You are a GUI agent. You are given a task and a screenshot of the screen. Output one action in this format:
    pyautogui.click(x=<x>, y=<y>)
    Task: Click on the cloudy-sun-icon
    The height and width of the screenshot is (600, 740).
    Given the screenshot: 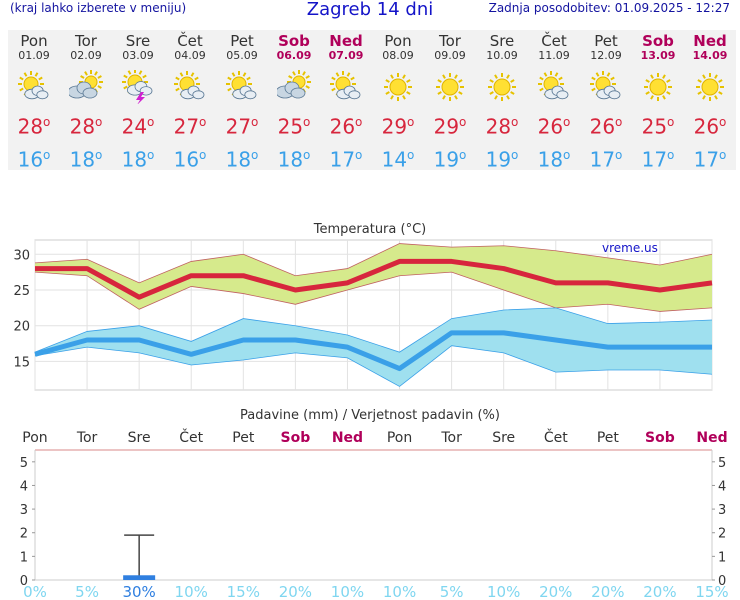 What is the action you would take?
    pyautogui.click(x=294, y=84)
    